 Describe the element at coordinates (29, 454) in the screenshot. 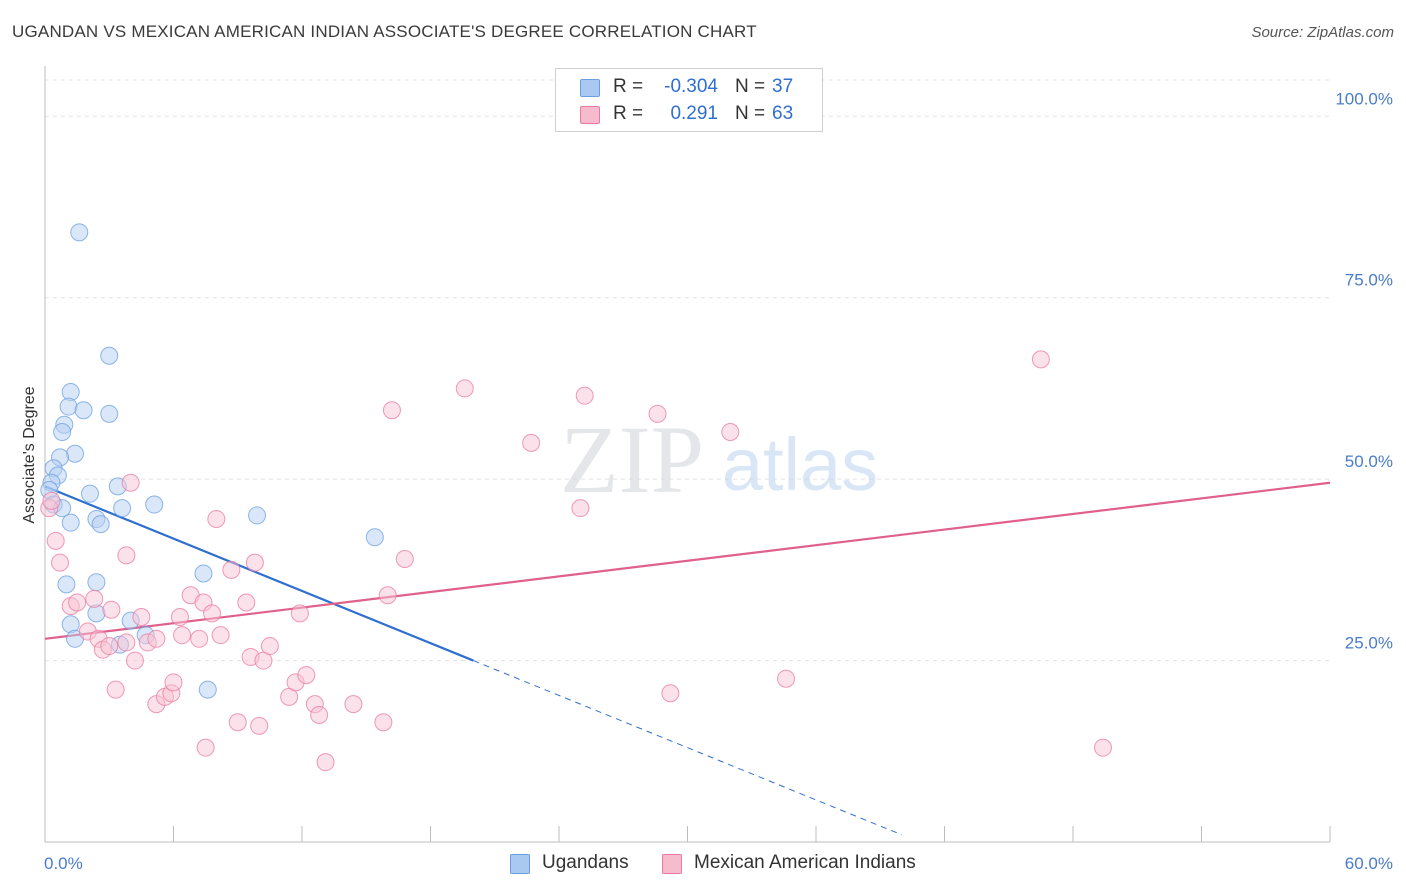

I see `y-axis-label: Associate's Degree` at that location.